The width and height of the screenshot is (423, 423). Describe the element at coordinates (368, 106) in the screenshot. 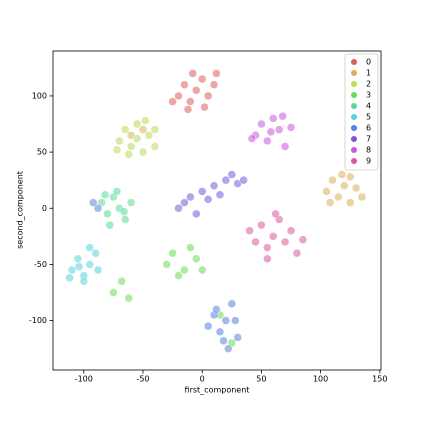

I see `legend-label: 4` at that location.